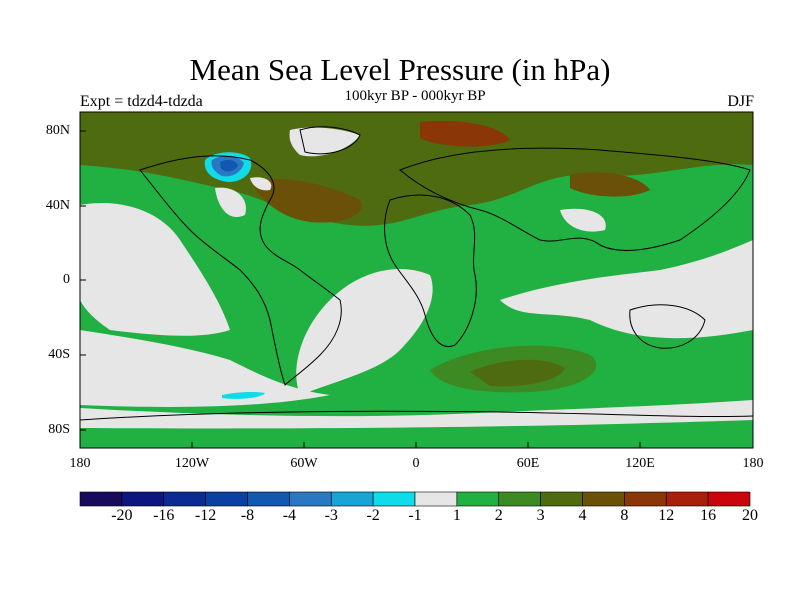 The width and height of the screenshot is (800, 600). Describe the element at coordinates (708, 515) in the screenshot. I see `colorbar-label: 16` at that location.